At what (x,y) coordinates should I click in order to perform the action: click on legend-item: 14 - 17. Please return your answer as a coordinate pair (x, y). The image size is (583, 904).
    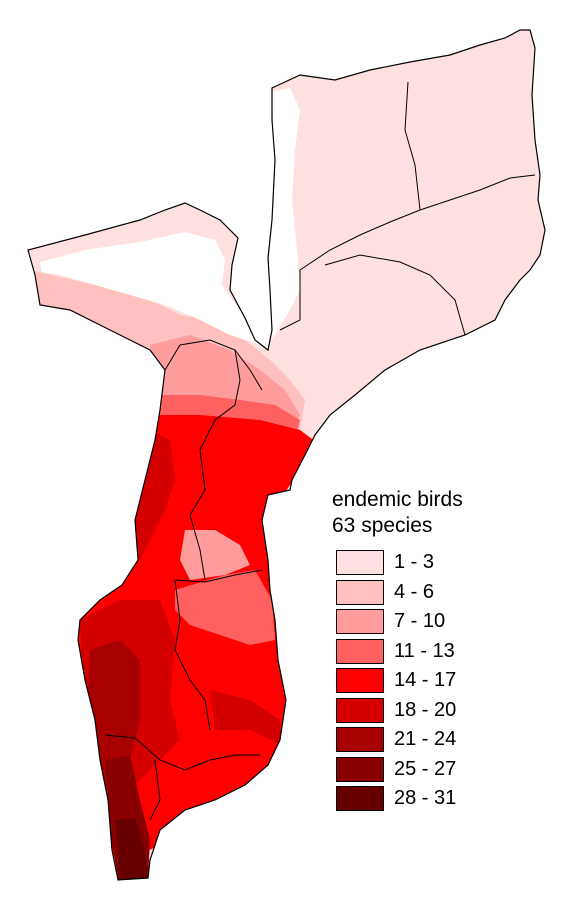
    Looking at the image, I should click on (432, 681).